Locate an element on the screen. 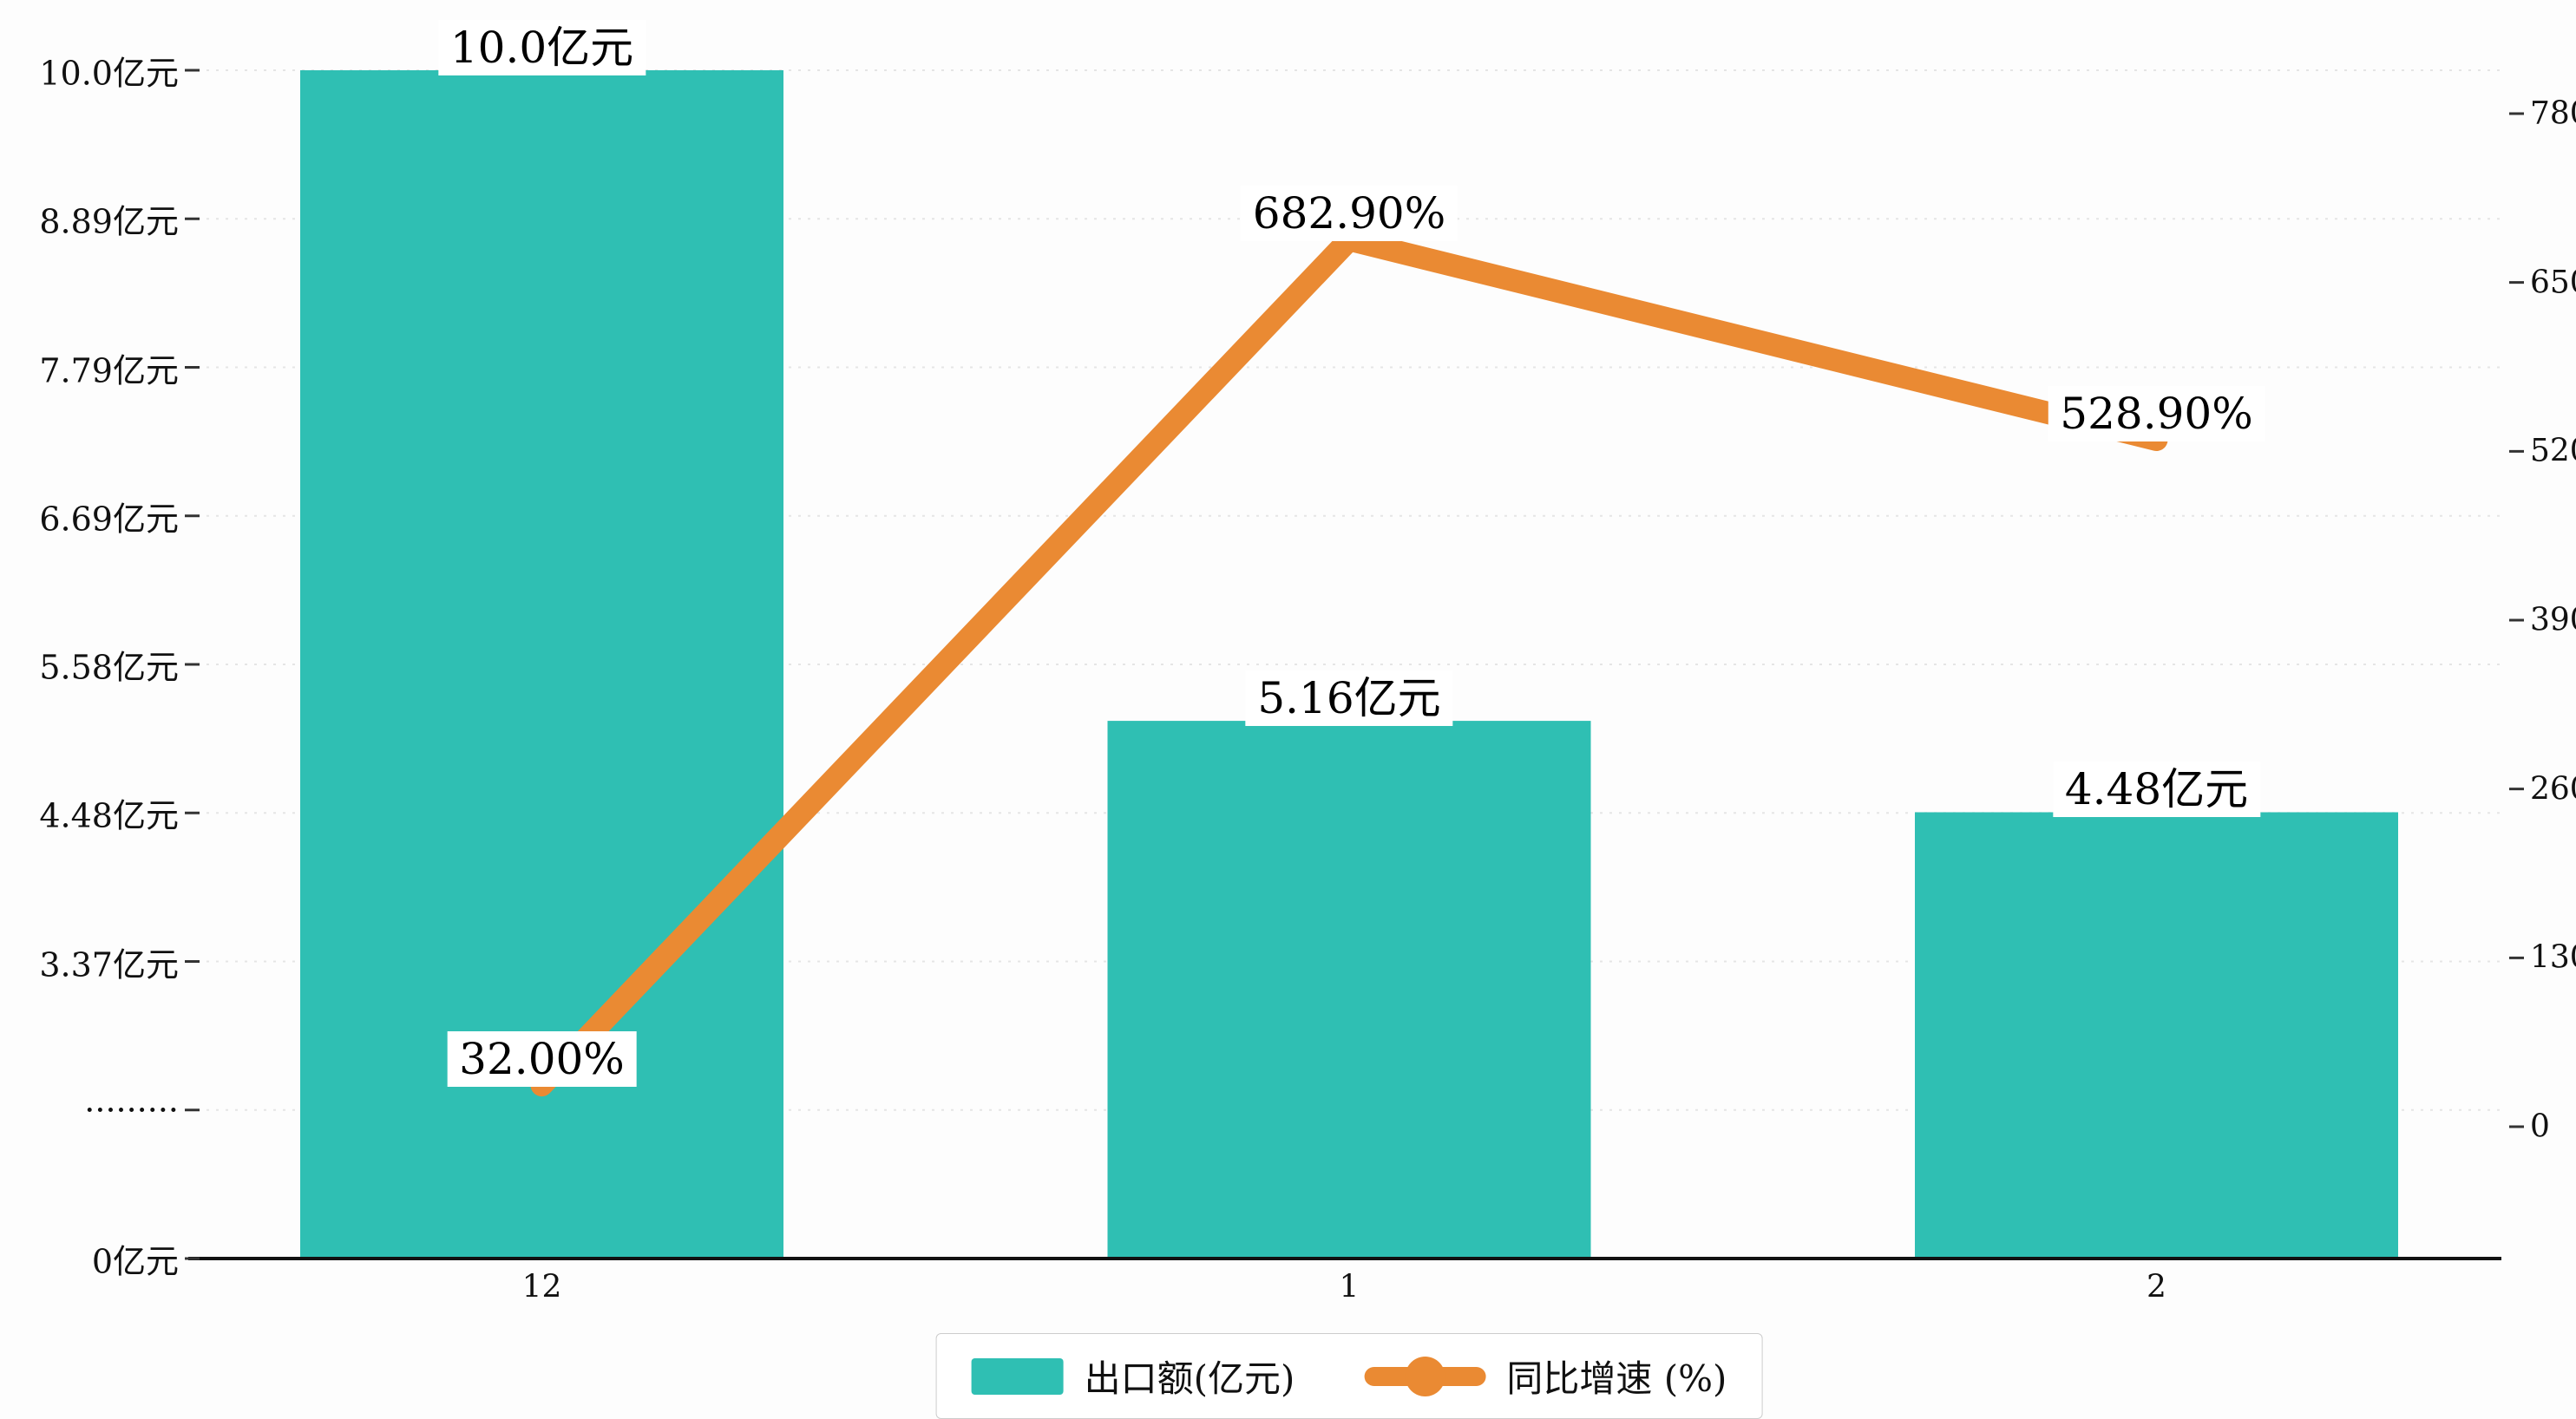  left-axis-tick-label: 10.0亿元 is located at coordinates (109, 73).